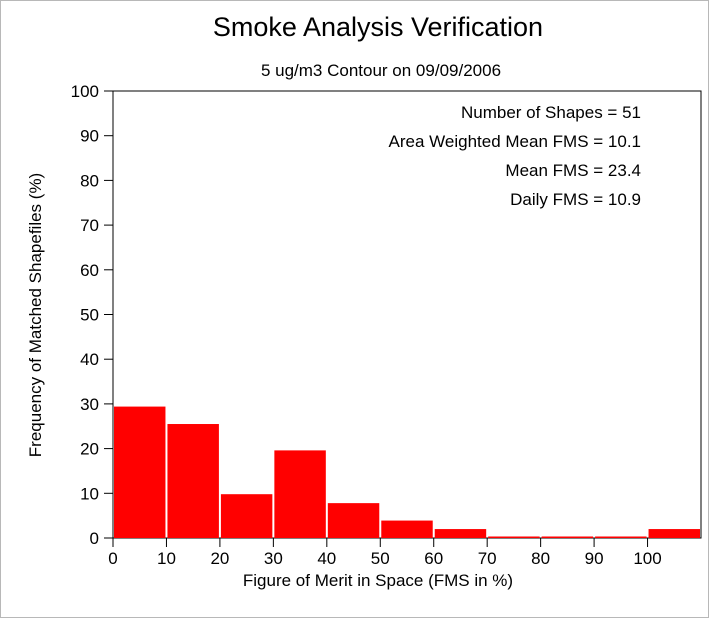 The image size is (709, 619). Describe the element at coordinates (89, 270) in the screenshot. I see `y-tick-label: 60` at that location.